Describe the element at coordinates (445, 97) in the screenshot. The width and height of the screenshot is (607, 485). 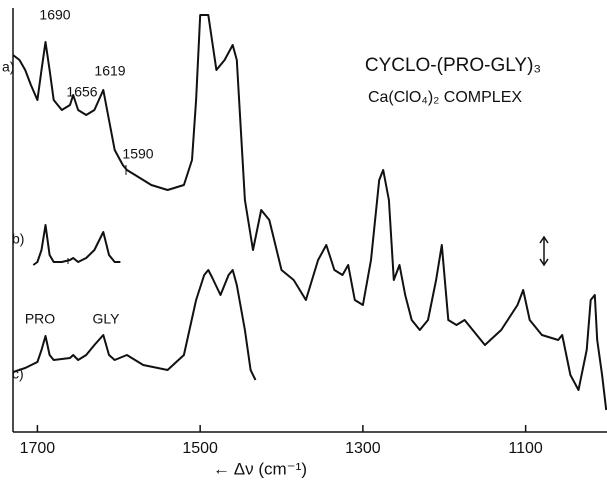
I see `chart-subtitle: Ca(ClO₄)₂ COMPLEX` at that location.